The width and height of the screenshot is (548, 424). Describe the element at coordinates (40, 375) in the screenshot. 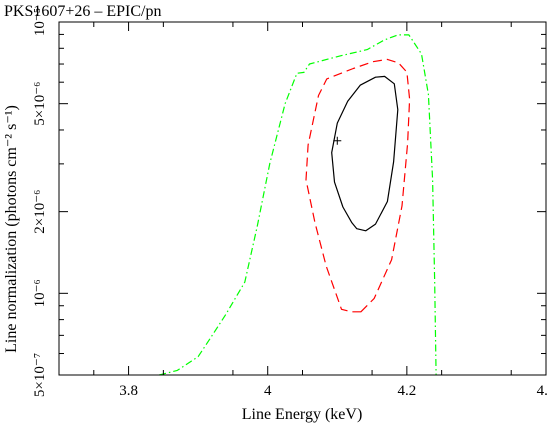

I see `y-tick-label: 5×10⁻⁷` at that location.